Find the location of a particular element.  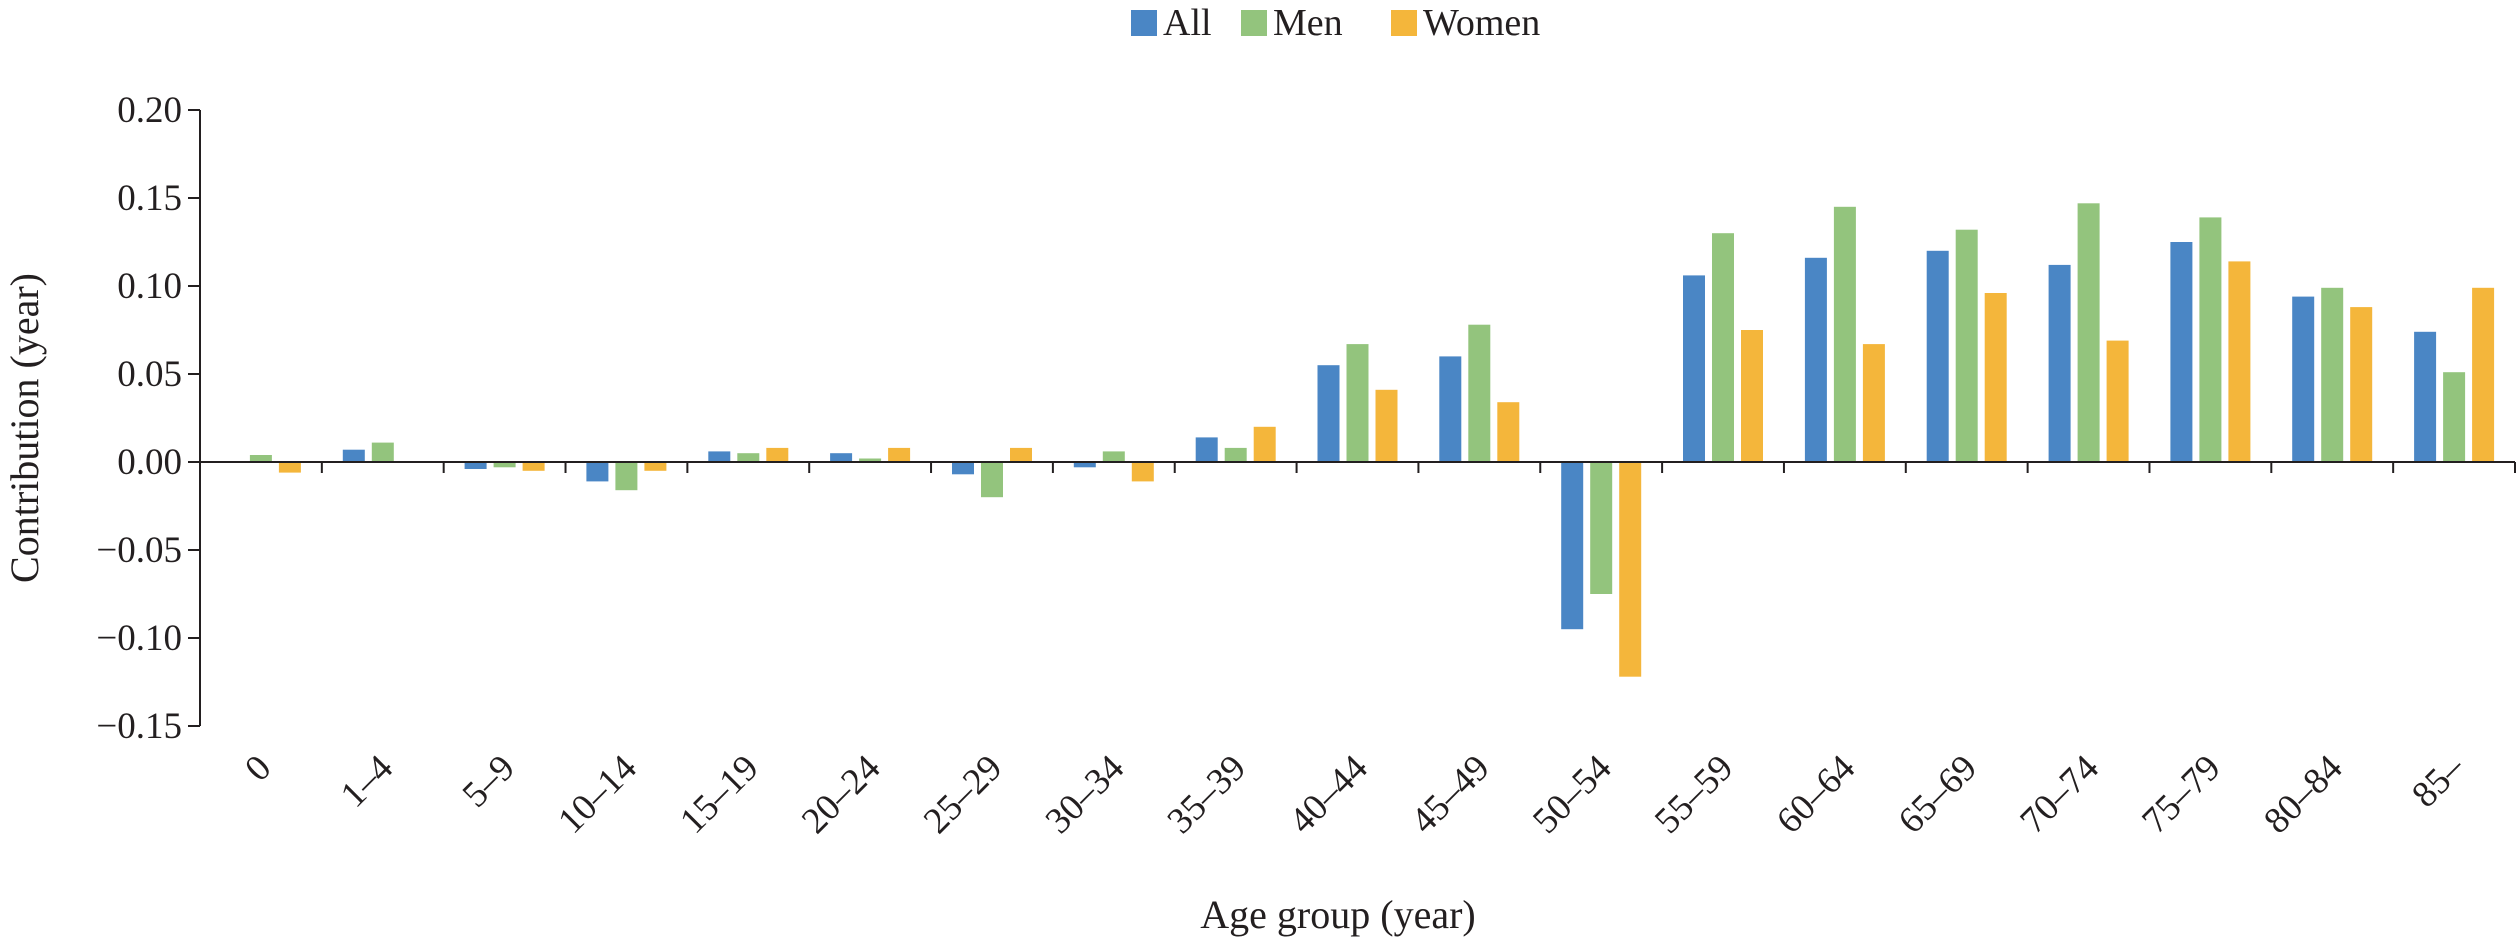

x-tick-label: 0 is located at coordinates (258, 768).